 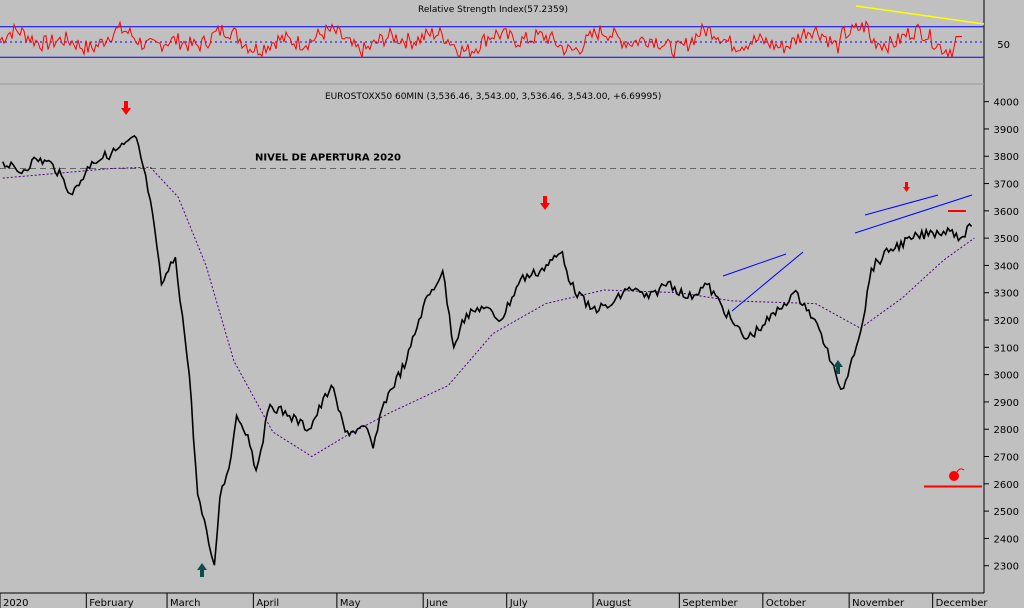 I want to click on x-tick-label: August, so click(x=613, y=603).